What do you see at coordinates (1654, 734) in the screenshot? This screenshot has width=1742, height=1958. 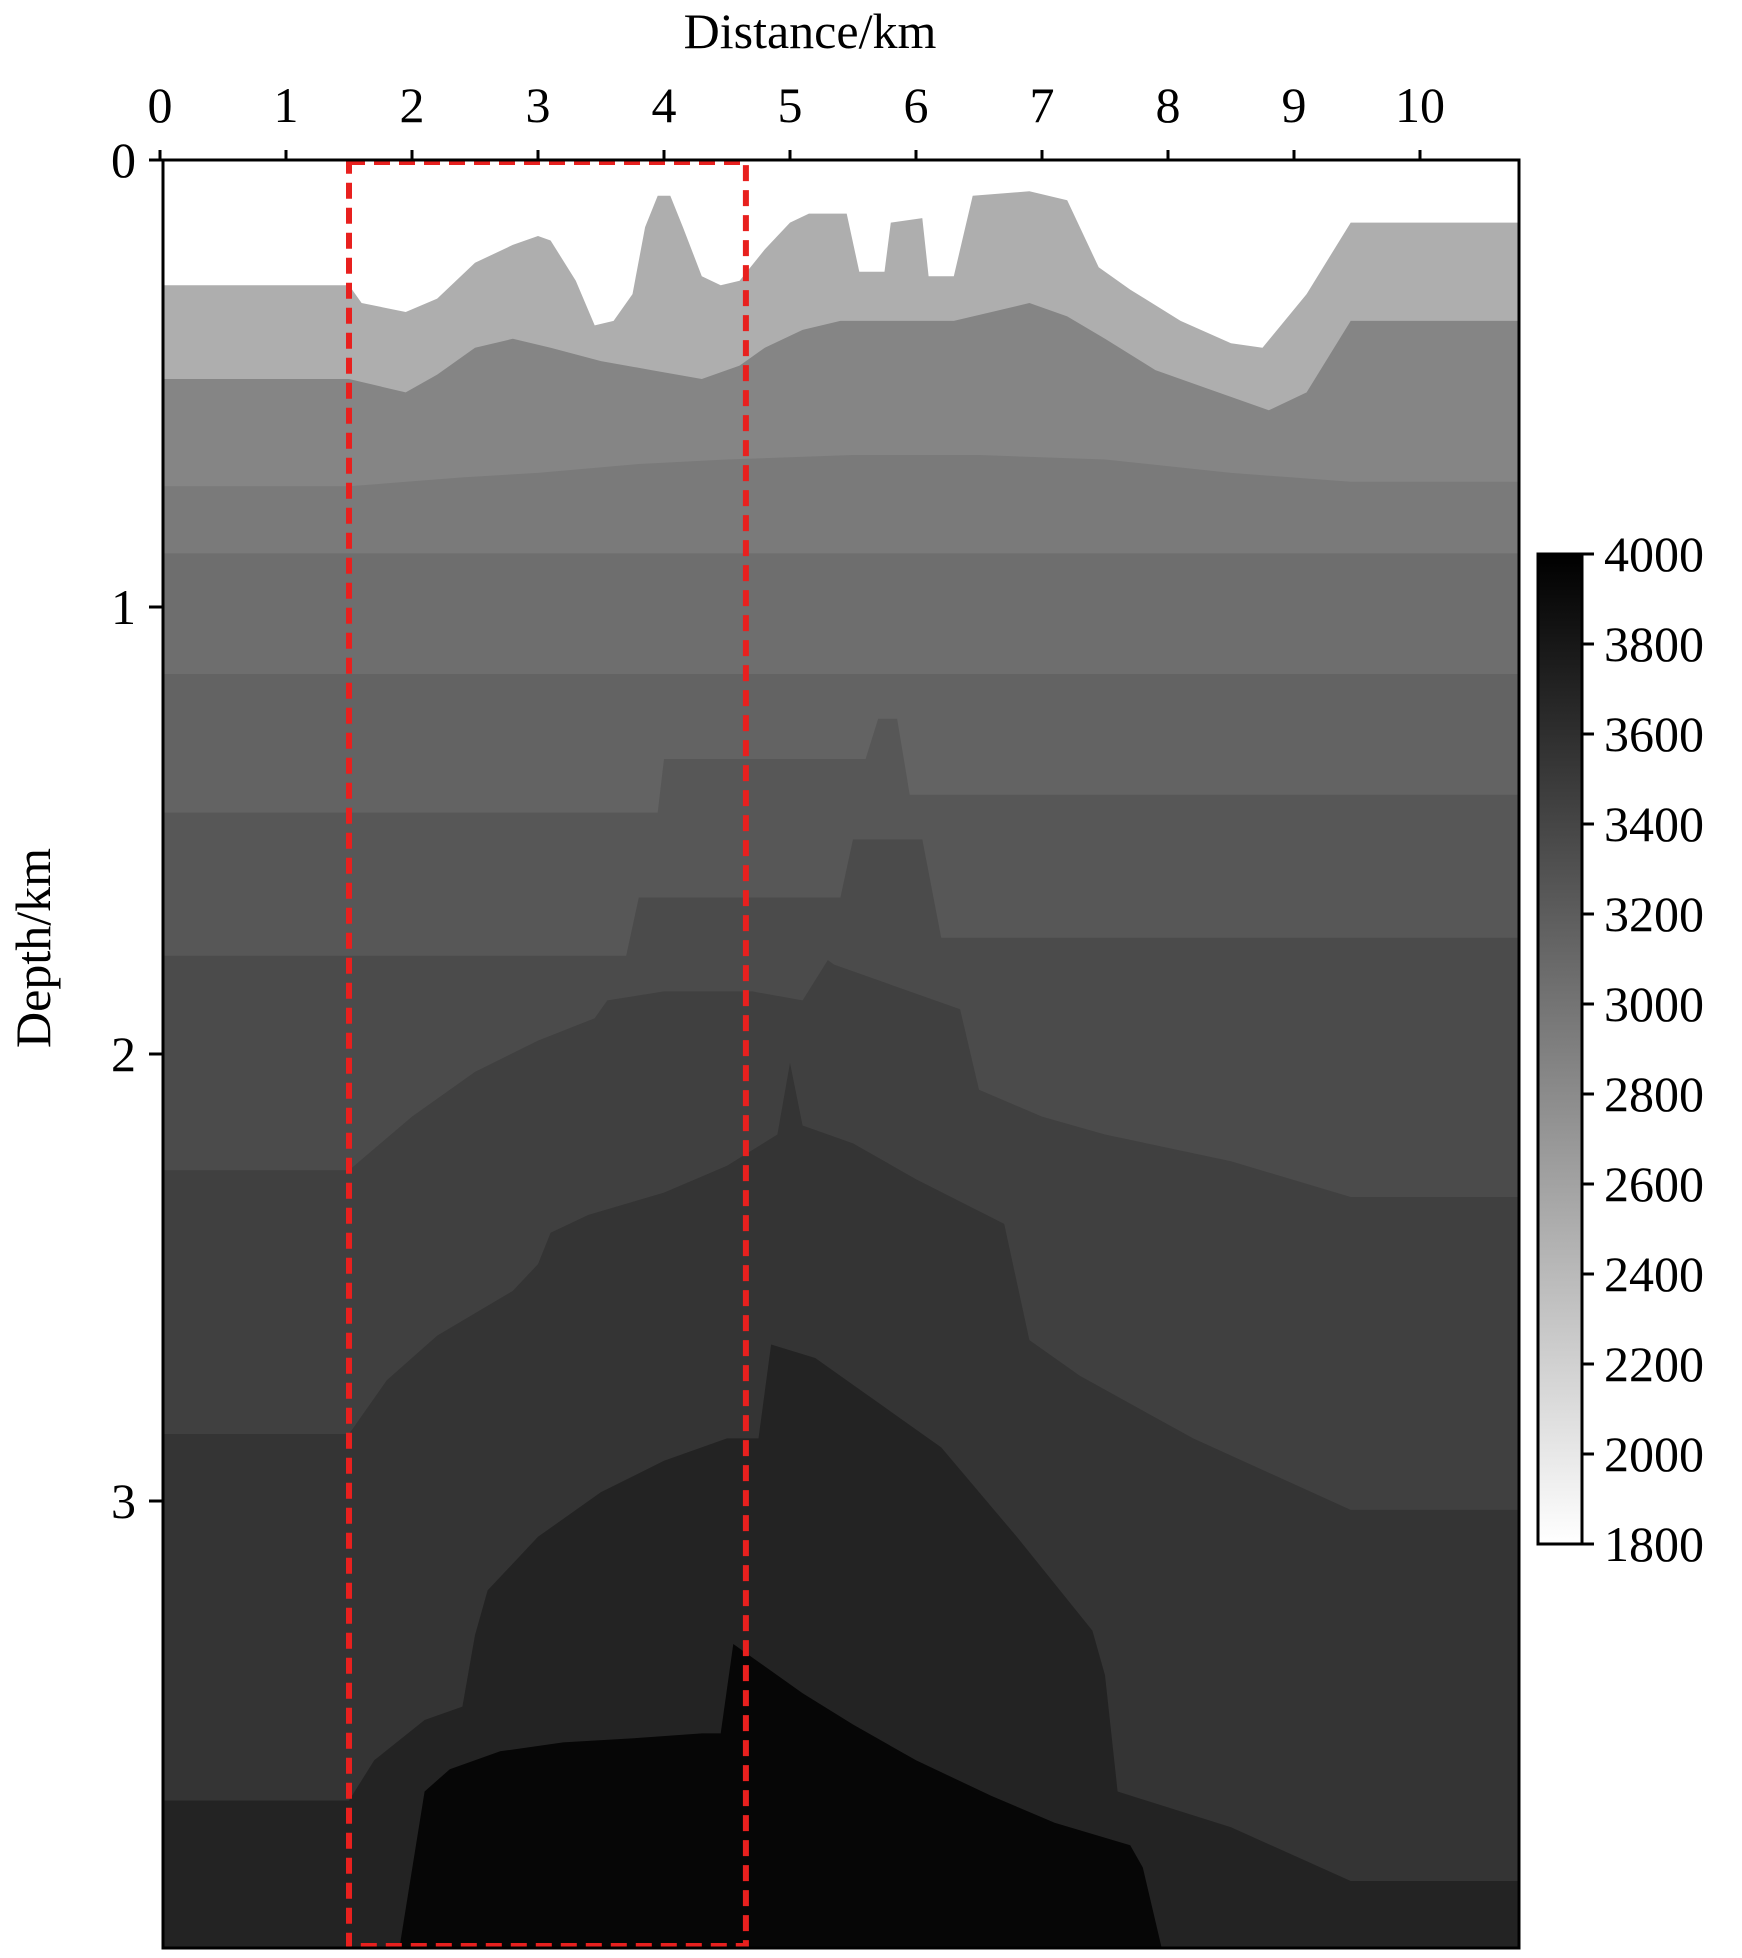 I see `colorbar-tick-label: 3600` at bounding box center [1654, 734].